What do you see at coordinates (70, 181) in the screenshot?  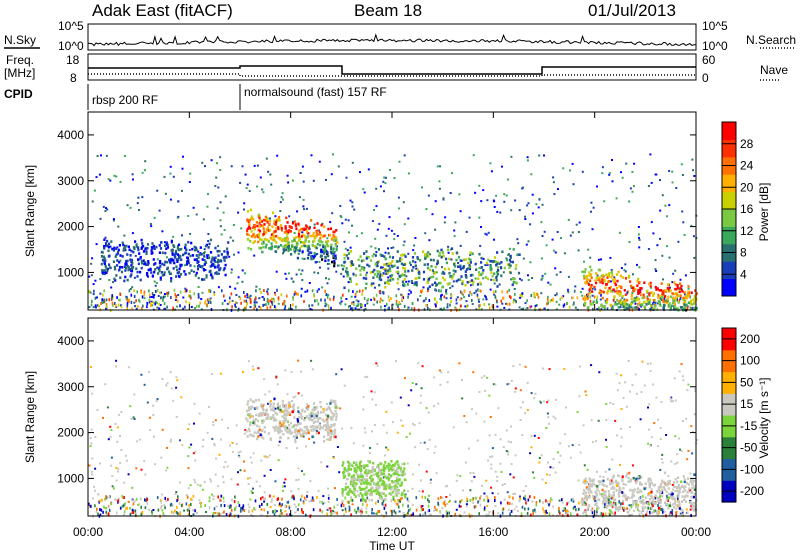 I see `y-tick-label: 3000` at bounding box center [70, 181].